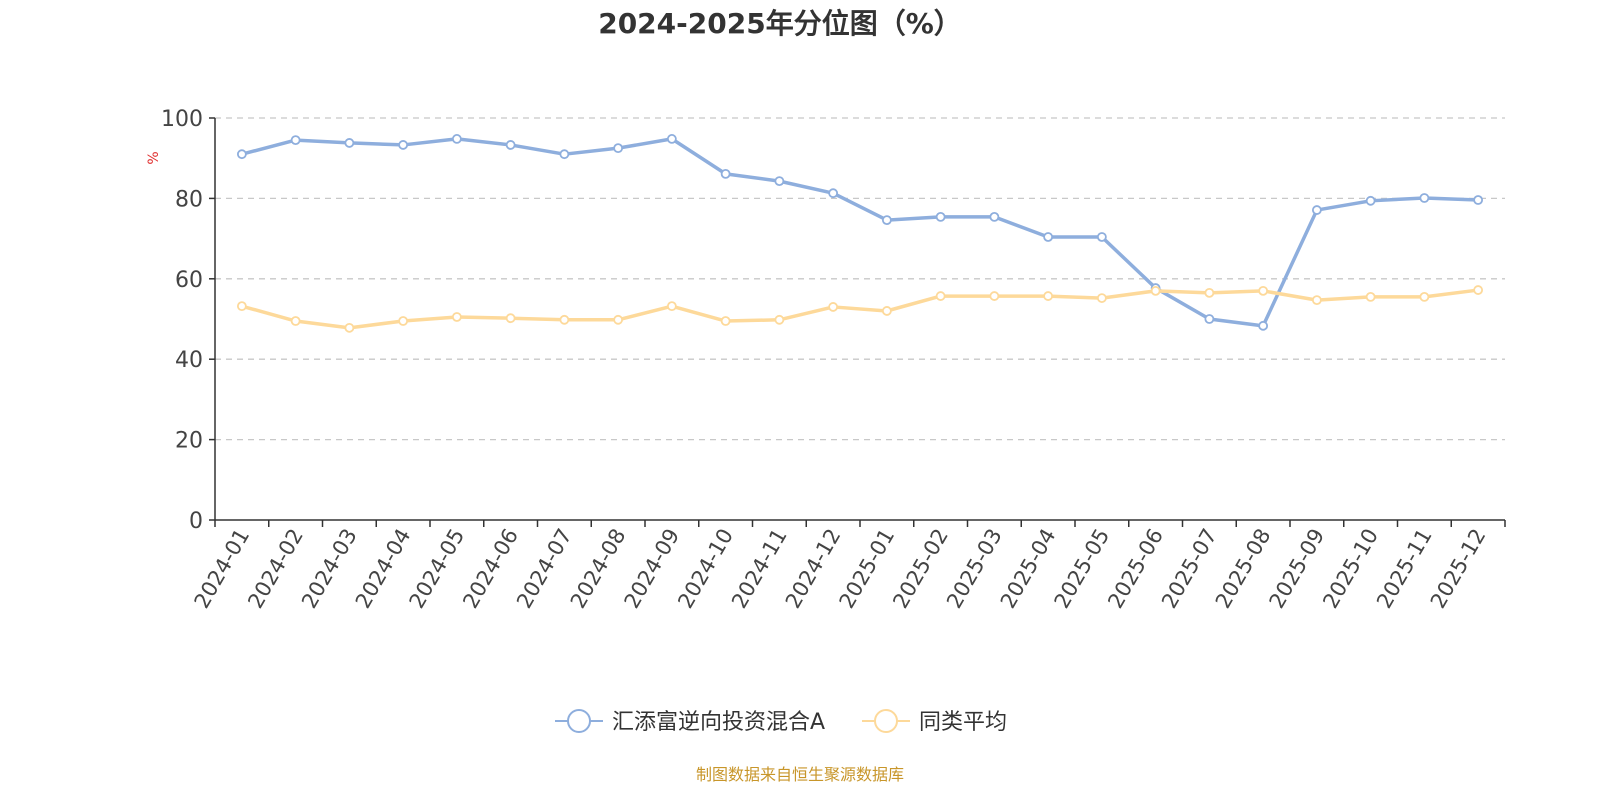 The width and height of the screenshot is (1600, 804). Describe the element at coordinates (189, 441) in the screenshot. I see `y-tick-label: 20` at that location.